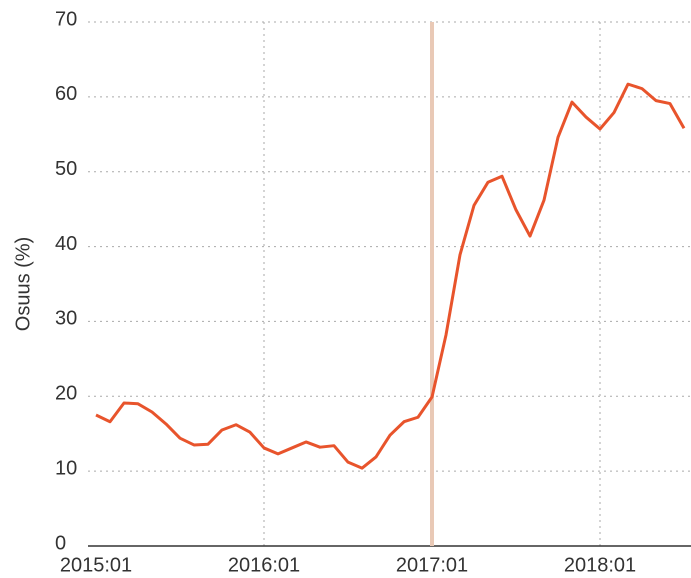  What do you see at coordinates (66, 19) in the screenshot?
I see `y-tick-label: 70` at bounding box center [66, 19].